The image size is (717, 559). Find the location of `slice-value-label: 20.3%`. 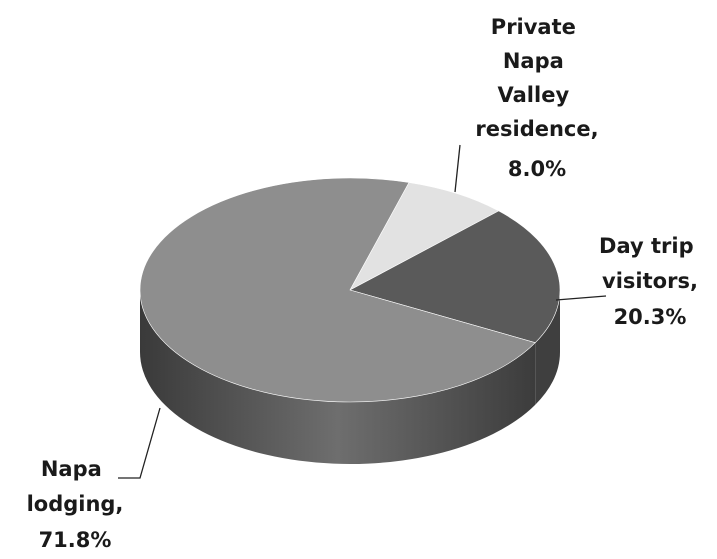

slice-value-label: 20.3% is located at coordinates (650, 317).